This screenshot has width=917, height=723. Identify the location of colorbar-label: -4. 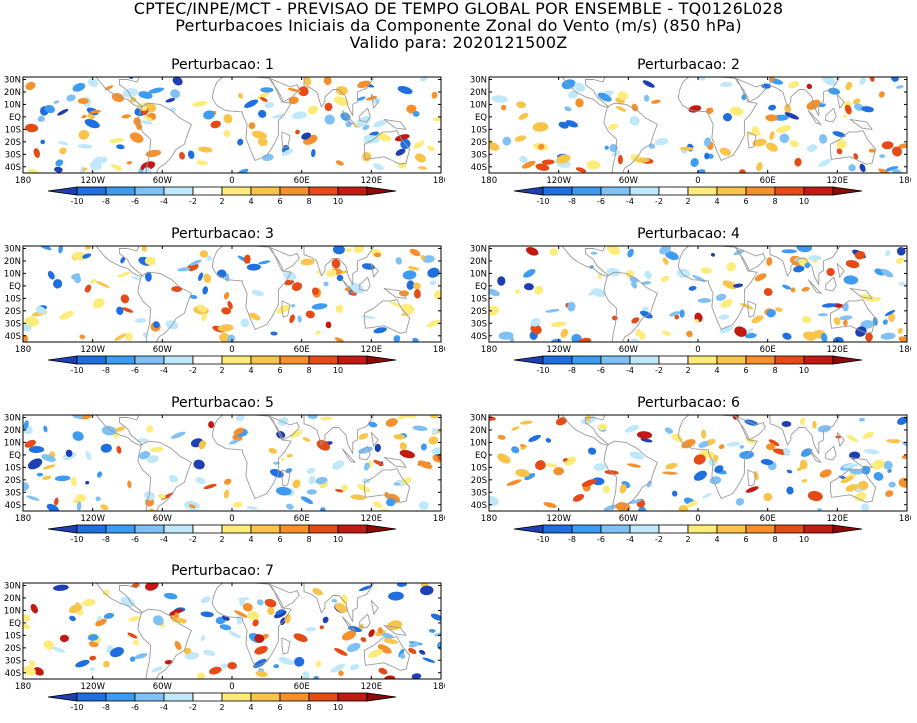
(630, 370).